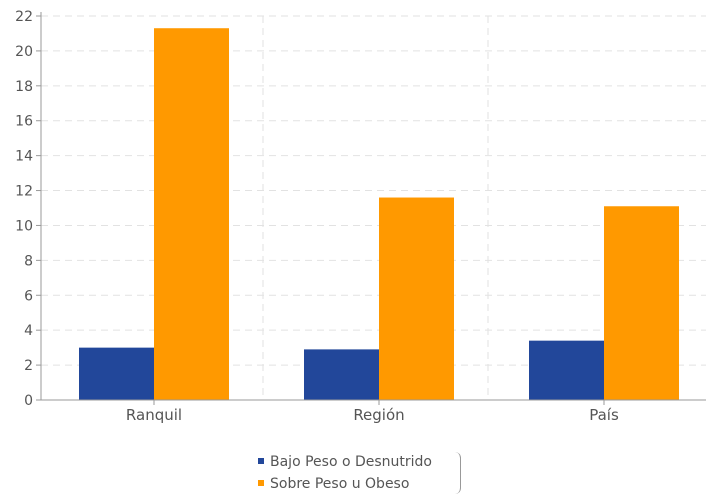 The height and width of the screenshot is (495, 706). Describe the element at coordinates (378, 415) in the screenshot. I see `x-tick-label-1: Región` at that location.